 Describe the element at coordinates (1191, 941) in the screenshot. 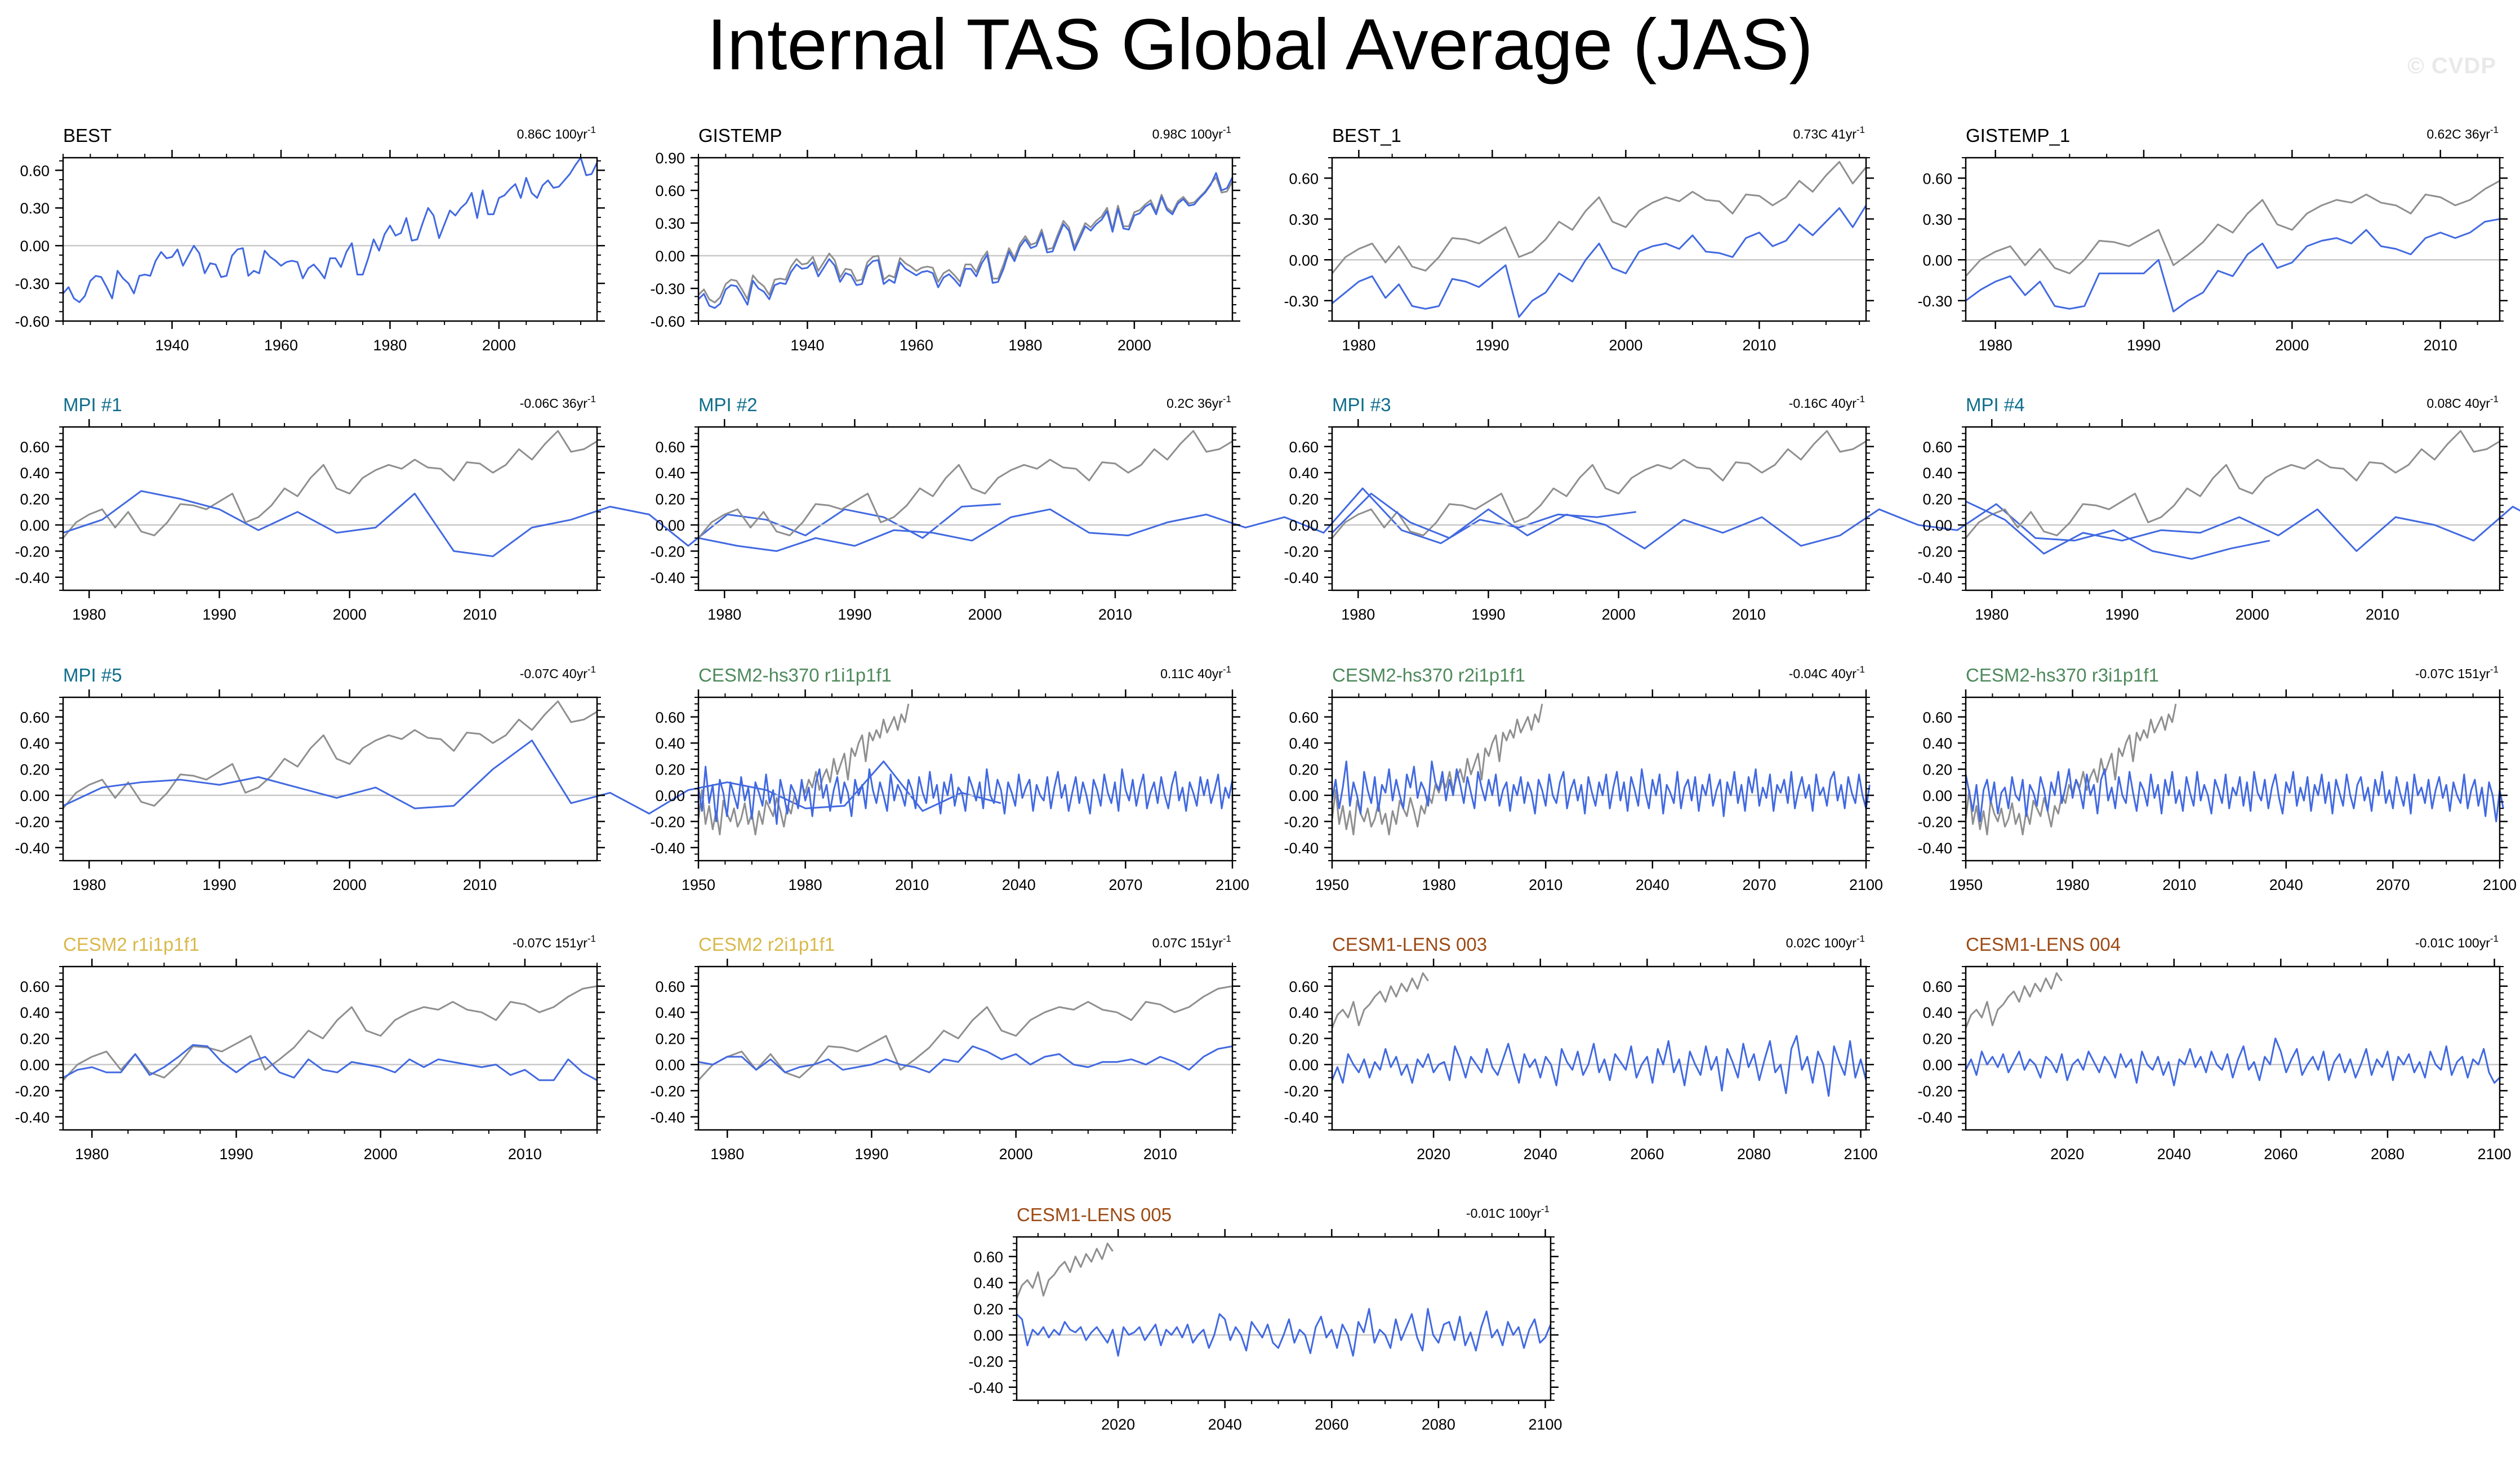

I see `trend-label: 0.07C 151yr-1` at that location.